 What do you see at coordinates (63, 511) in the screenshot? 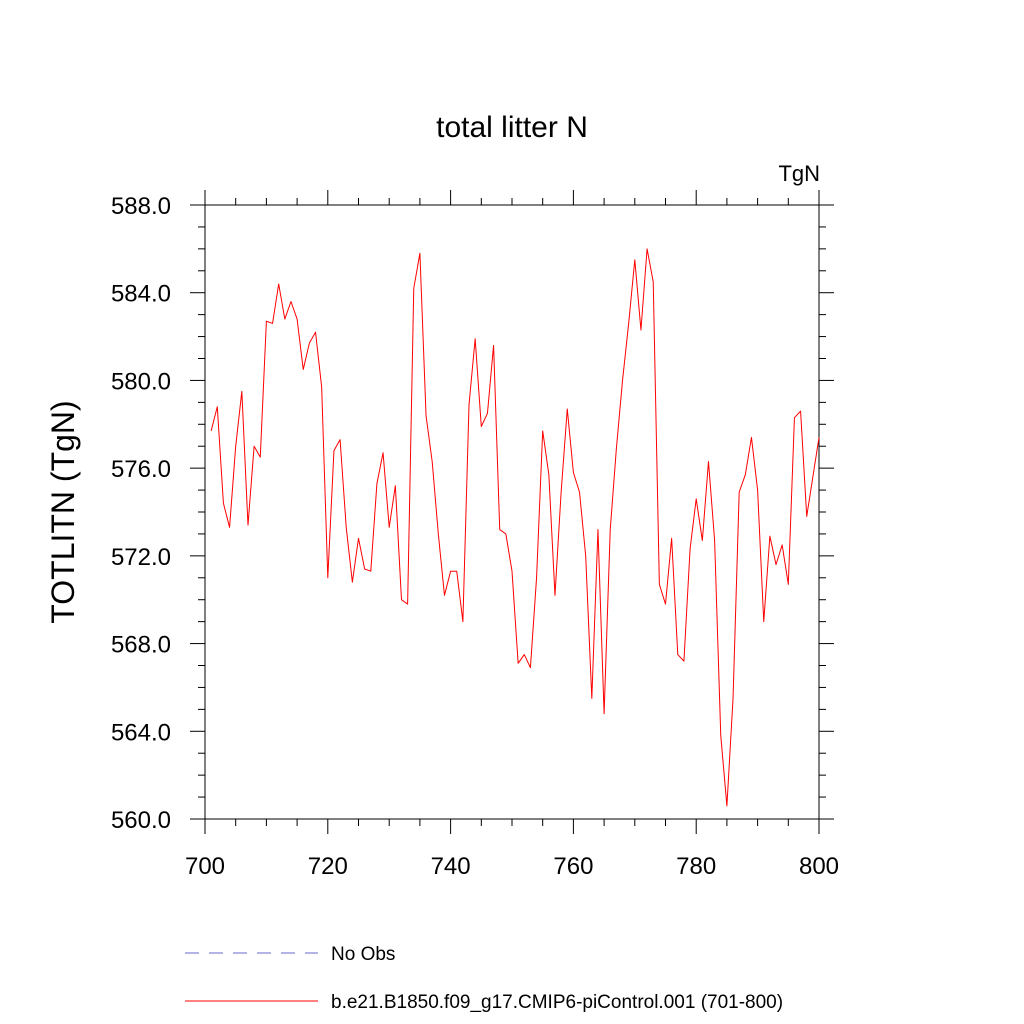
I see `y-axis-title: TOTLITN (TgN)` at bounding box center [63, 511].